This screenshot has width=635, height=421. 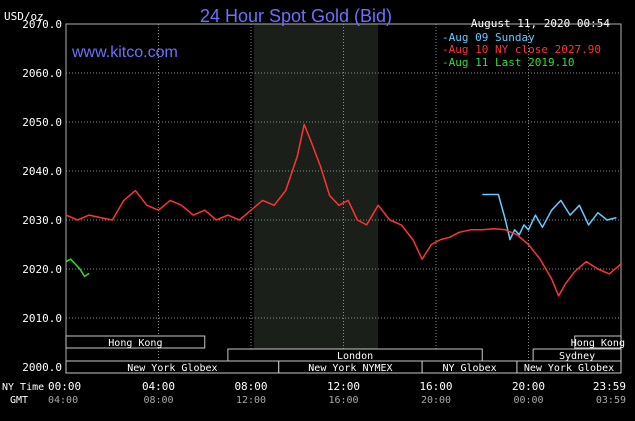 I want to click on y-tick-label: 2020.0, so click(x=42, y=269).